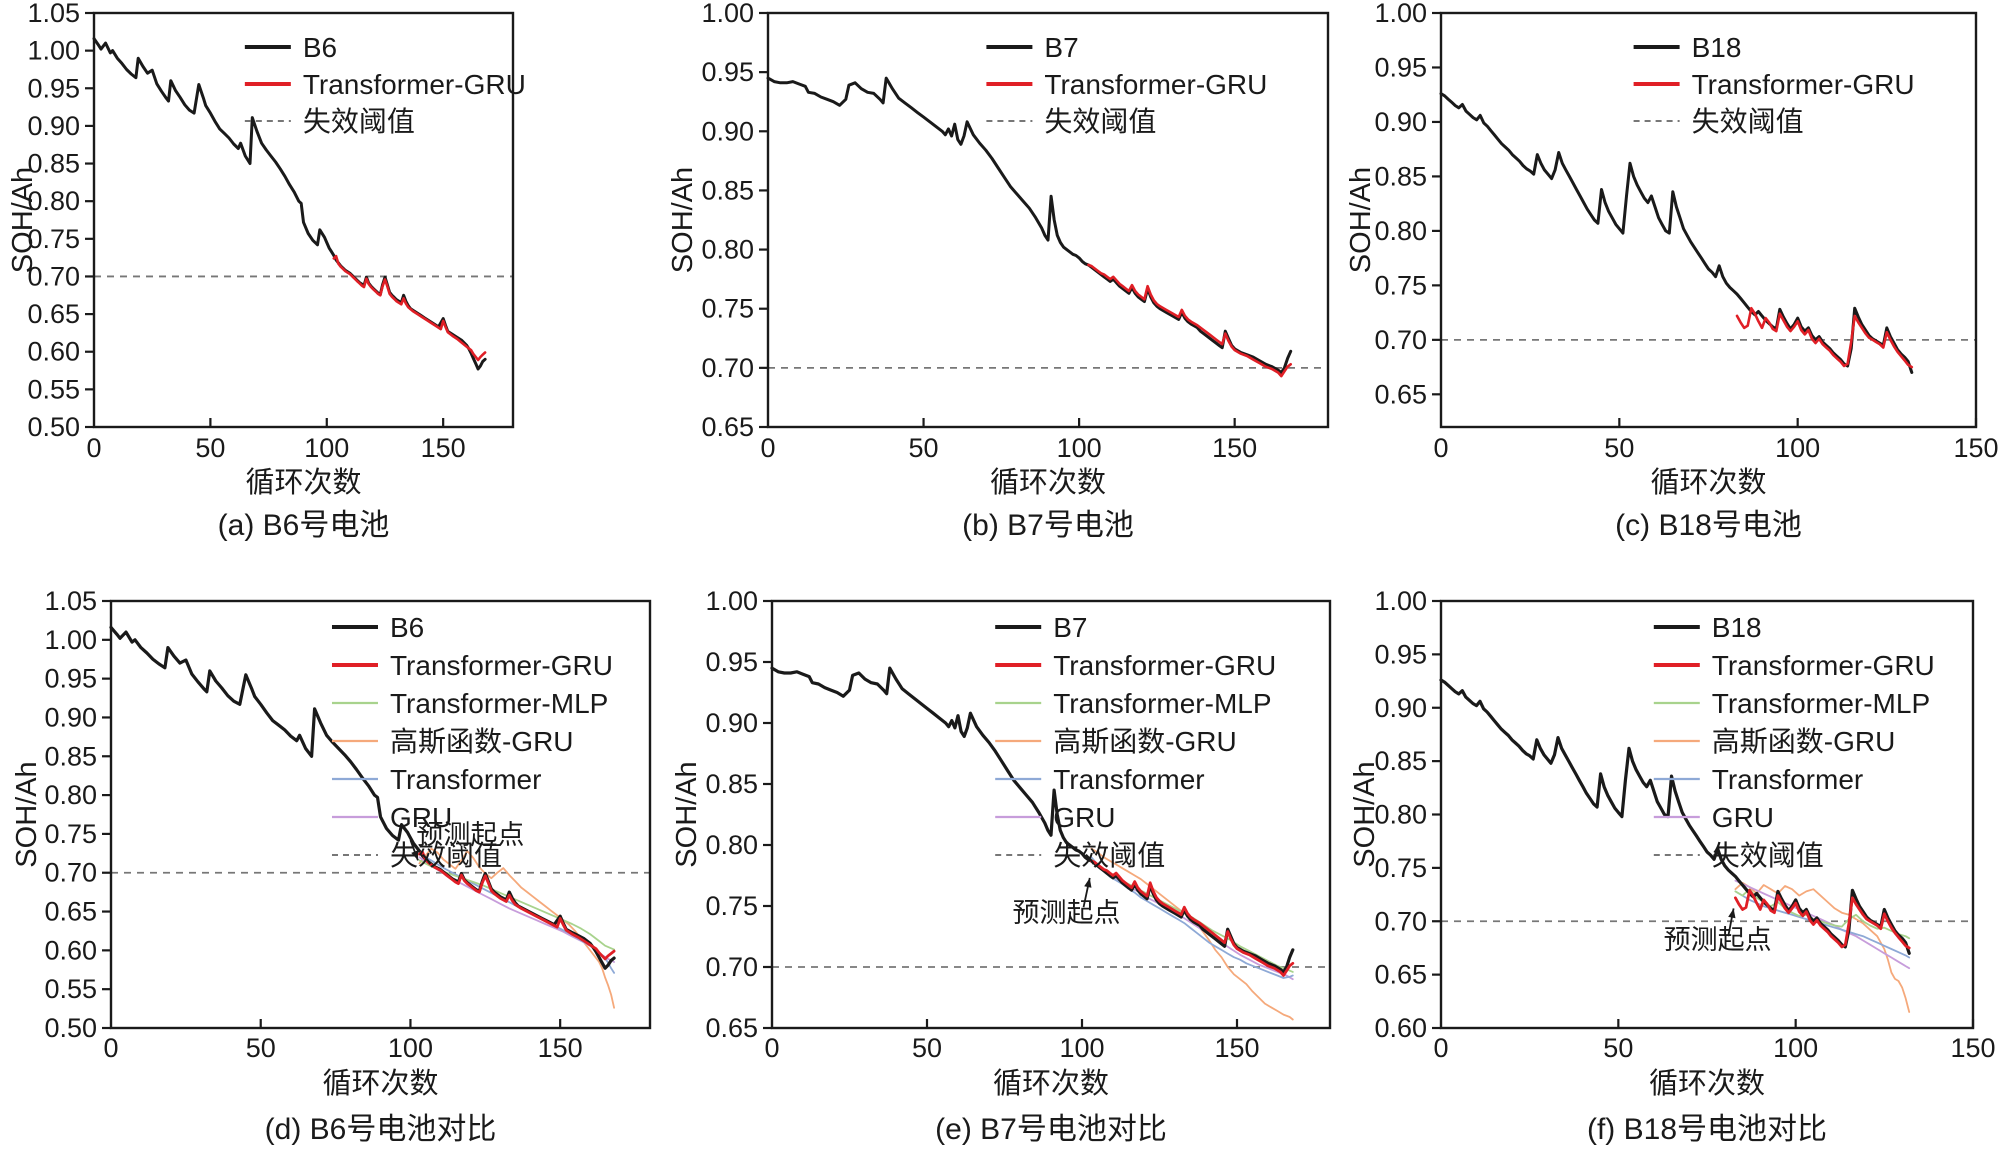 The width and height of the screenshot is (2001, 1151). I want to click on series-line-B7, so click(1032, 820).